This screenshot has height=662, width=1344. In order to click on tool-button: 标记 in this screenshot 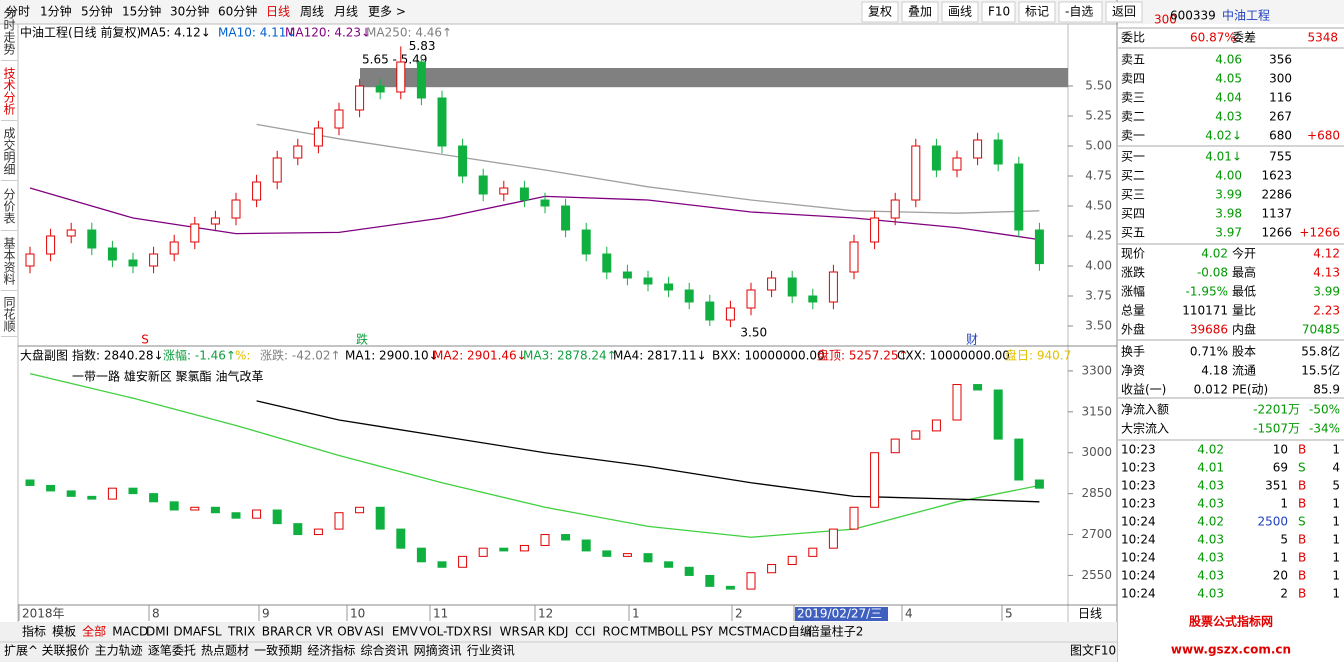, I will do `click(1037, 12)`.